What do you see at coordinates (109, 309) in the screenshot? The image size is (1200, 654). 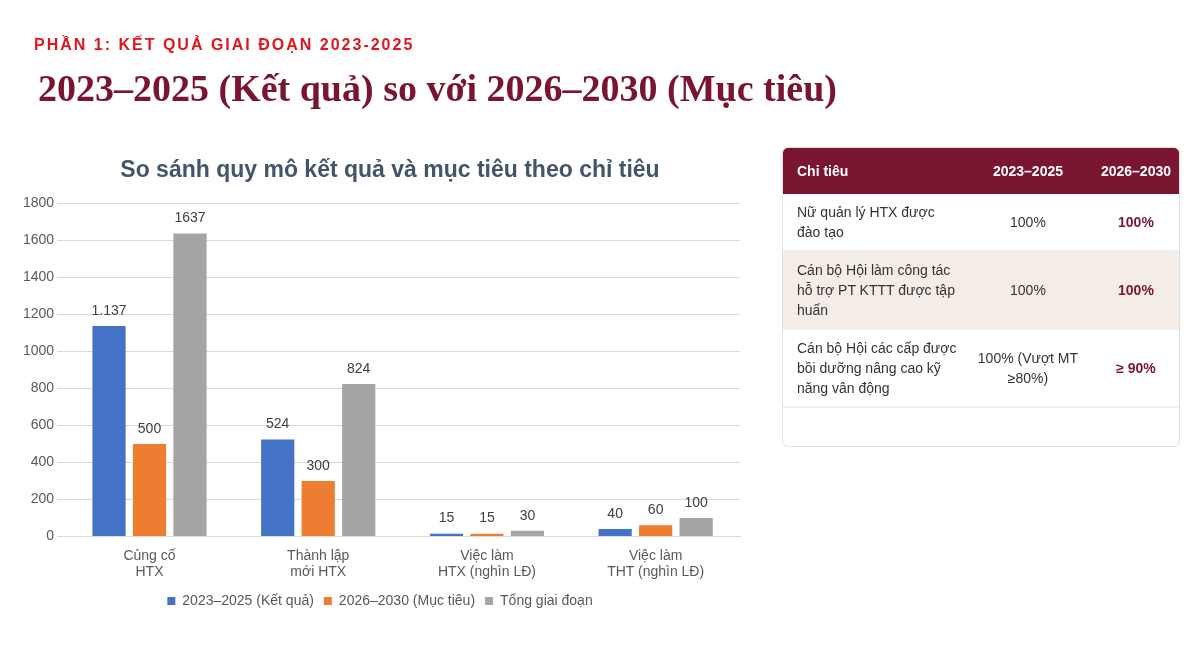 I see `data-label: 1.137` at bounding box center [109, 309].